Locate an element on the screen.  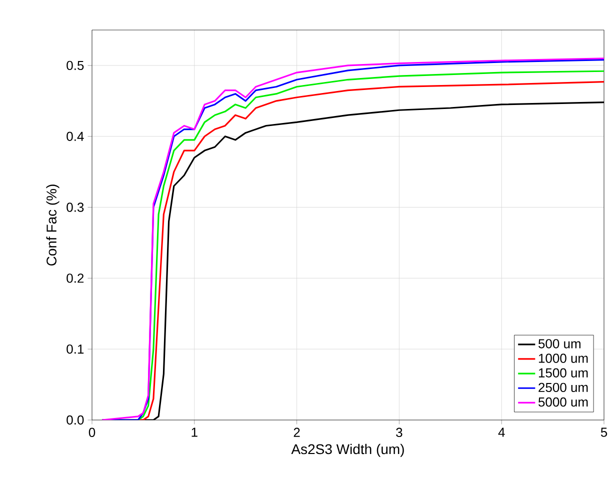
y-tick-label: 0.1 is located at coordinates (75, 349).